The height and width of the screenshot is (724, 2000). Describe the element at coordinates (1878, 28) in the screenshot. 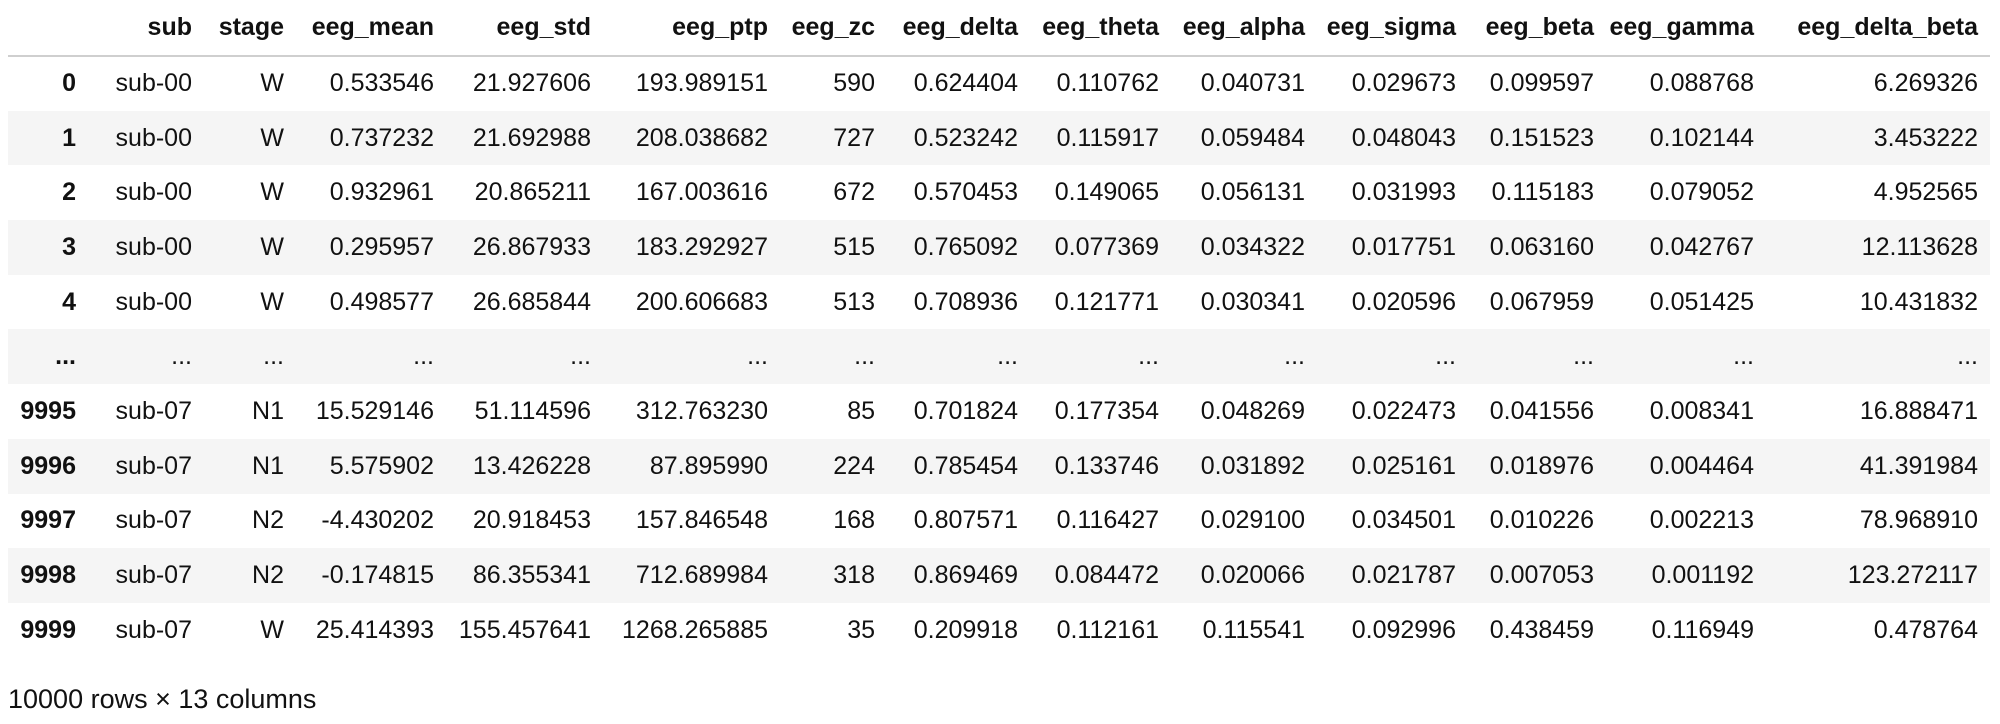

I see `column-header-eeg-delta-beta: eeg_delta_beta` at that location.